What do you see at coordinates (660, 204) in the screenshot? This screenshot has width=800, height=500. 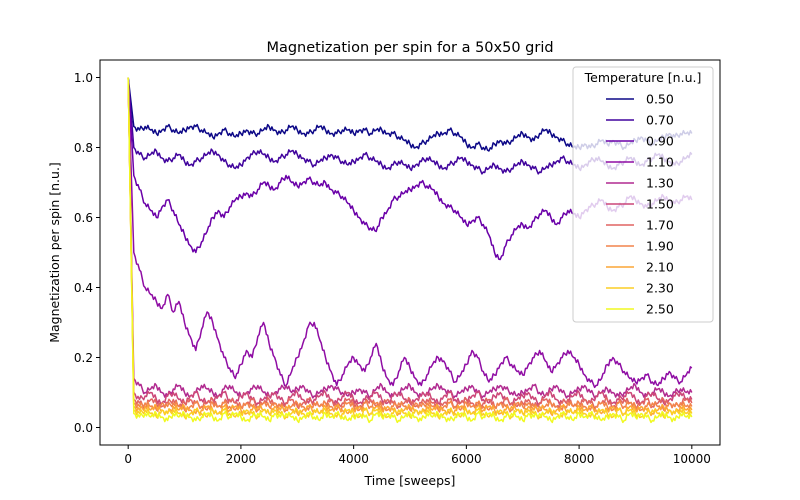 I see `legend-entry-label: 1.50` at bounding box center [660, 204].